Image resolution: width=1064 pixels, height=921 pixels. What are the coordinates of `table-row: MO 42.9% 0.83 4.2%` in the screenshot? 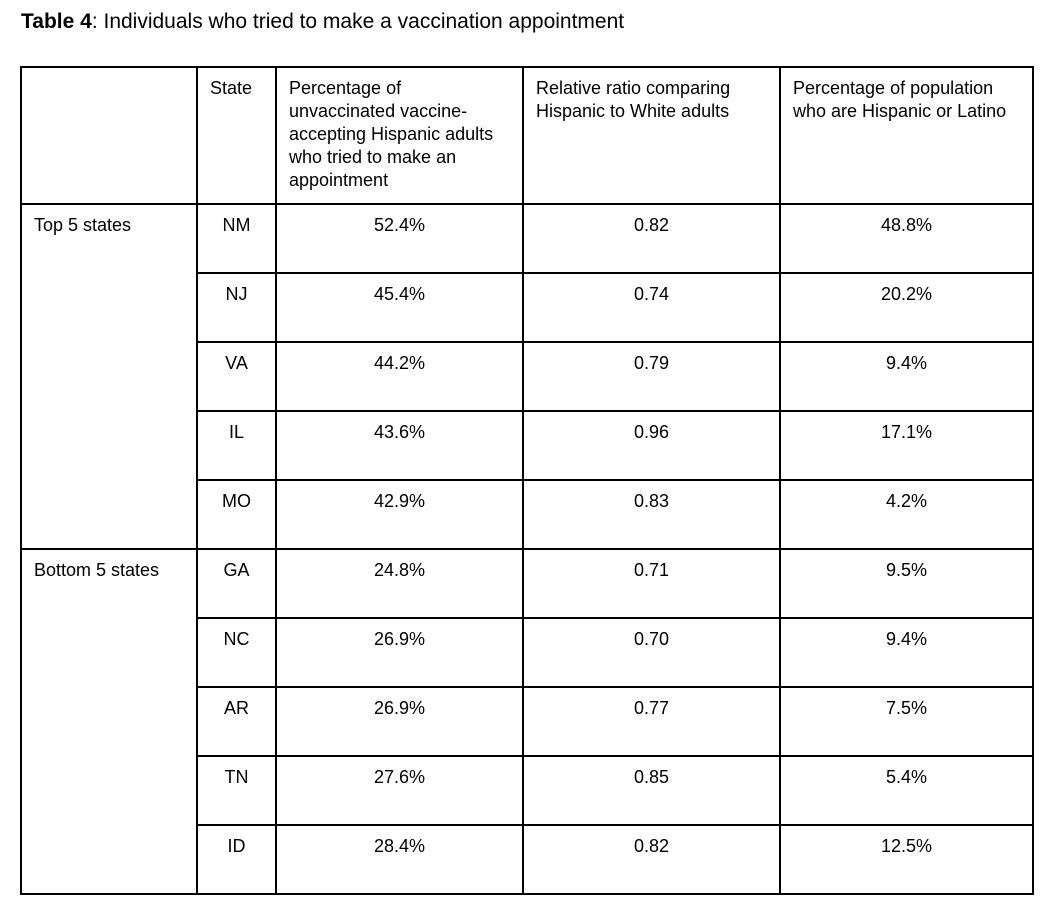 It's located at (527, 514).